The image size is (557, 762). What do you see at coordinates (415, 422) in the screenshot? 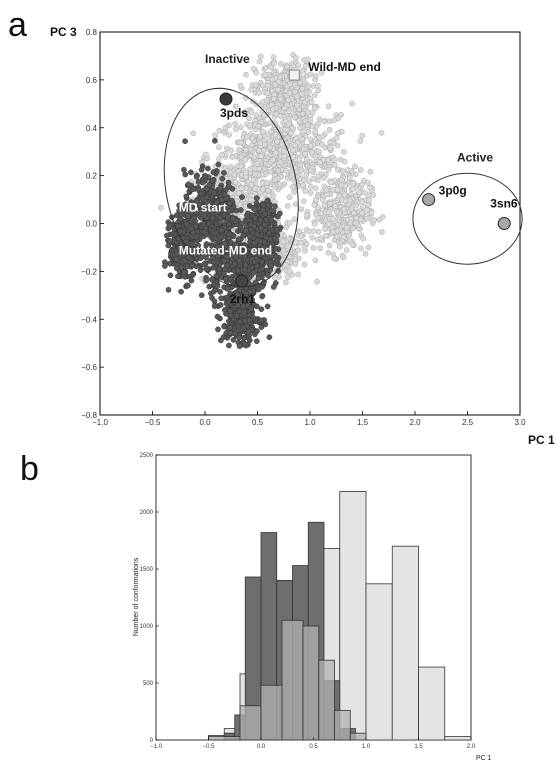
I see `x-tick-label: 2.0` at bounding box center [415, 422].